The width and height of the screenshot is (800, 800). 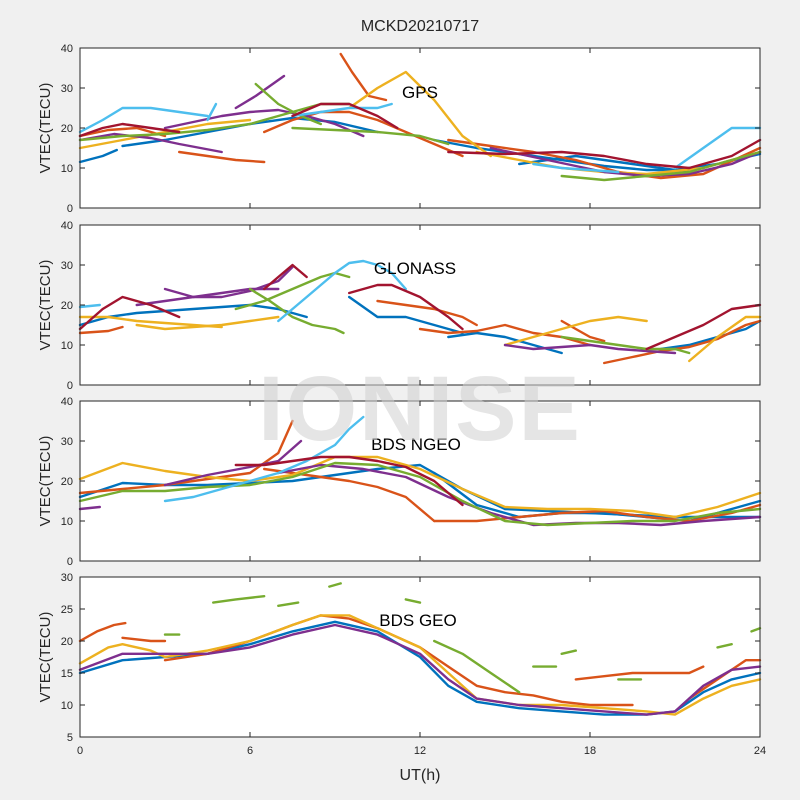 What do you see at coordinates (45, 657) in the screenshot?
I see `y-axis-label-4: VTEC(TECU)` at bounding box center [45, 657].